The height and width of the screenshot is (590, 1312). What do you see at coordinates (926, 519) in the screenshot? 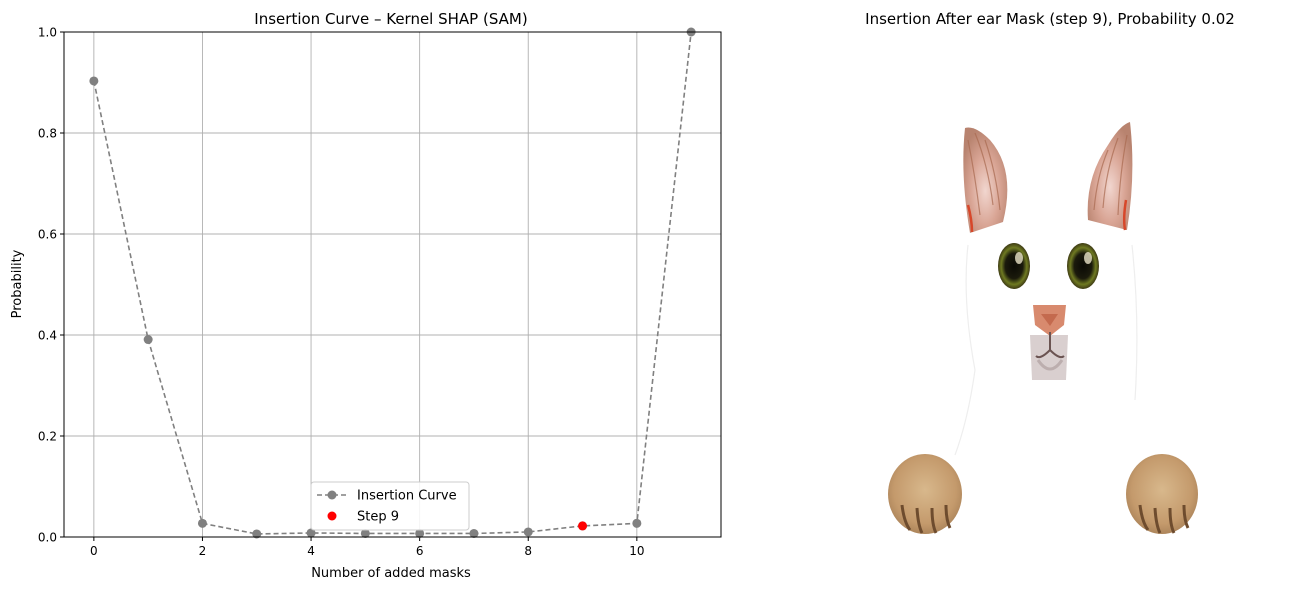
I see `left-paw-toes` at bounding box center [926, 519].